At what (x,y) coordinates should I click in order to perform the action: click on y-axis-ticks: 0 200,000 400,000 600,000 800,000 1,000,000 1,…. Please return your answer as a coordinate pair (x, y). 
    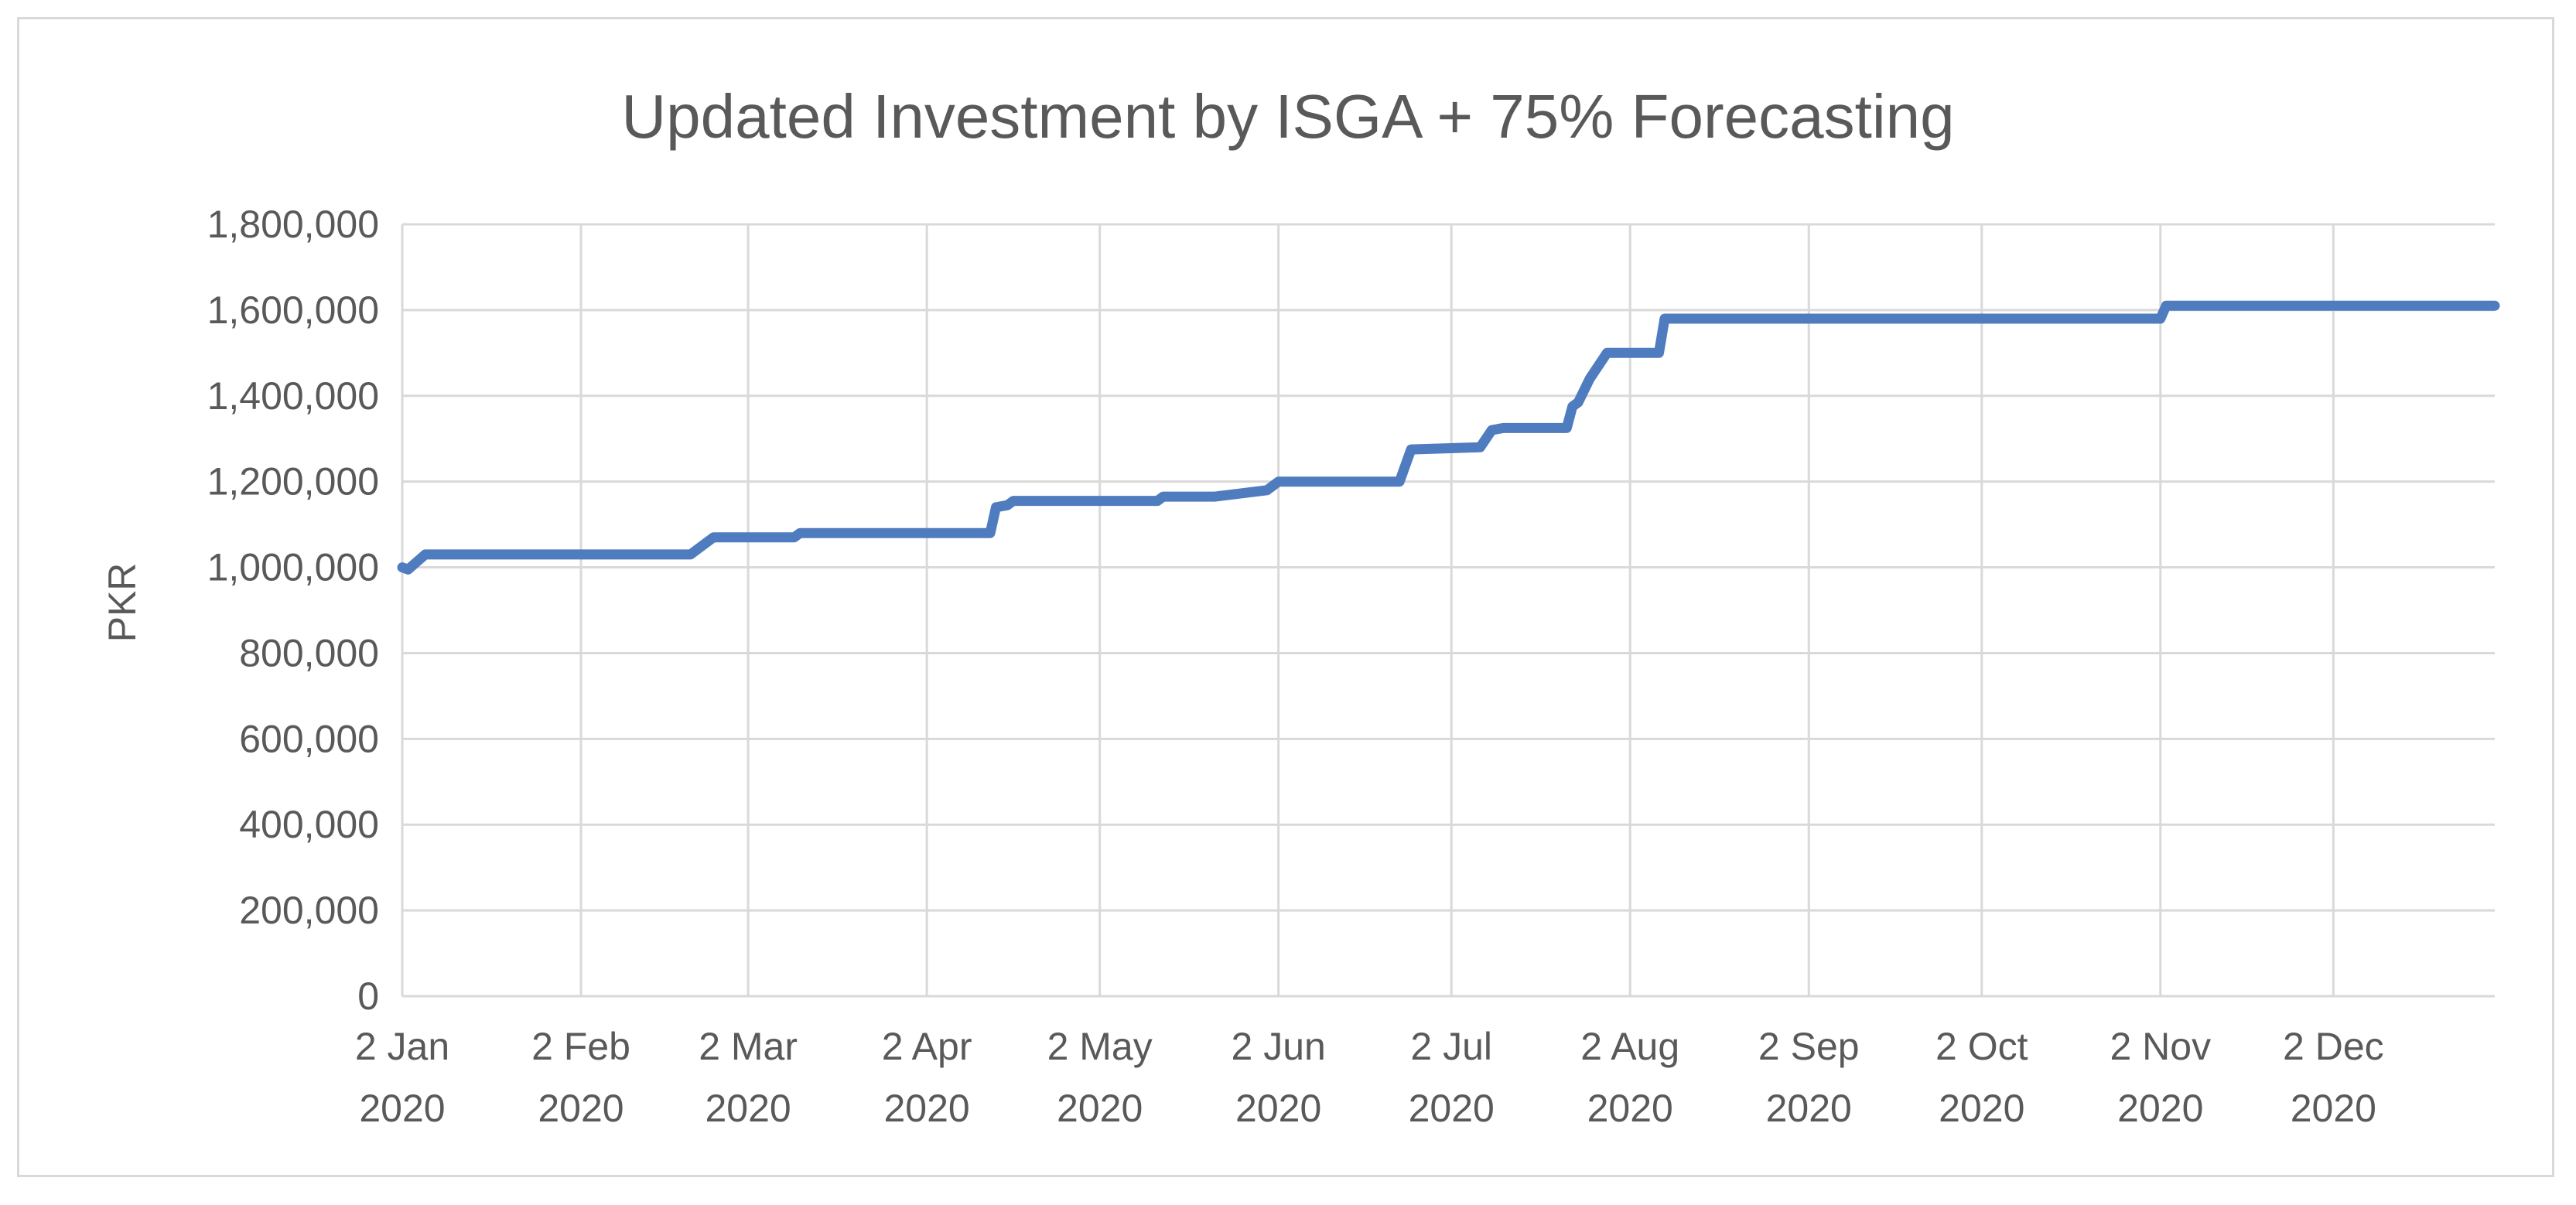
    Looking at the image, I should click on (293, 610).